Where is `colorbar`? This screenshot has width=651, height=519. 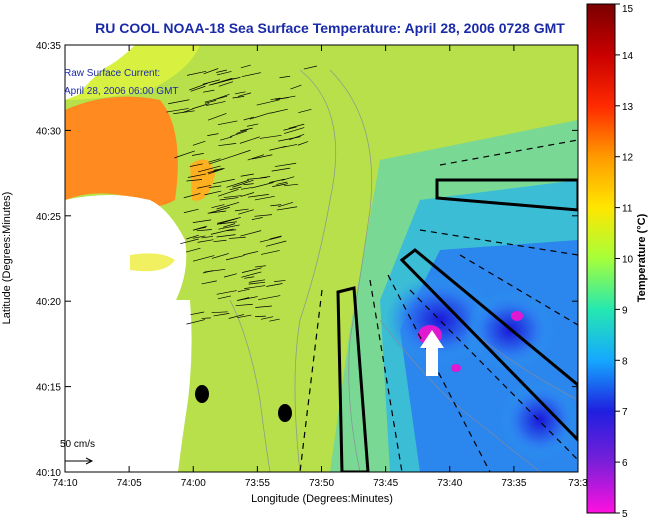
colorbar is located at coordinates (601, 258).